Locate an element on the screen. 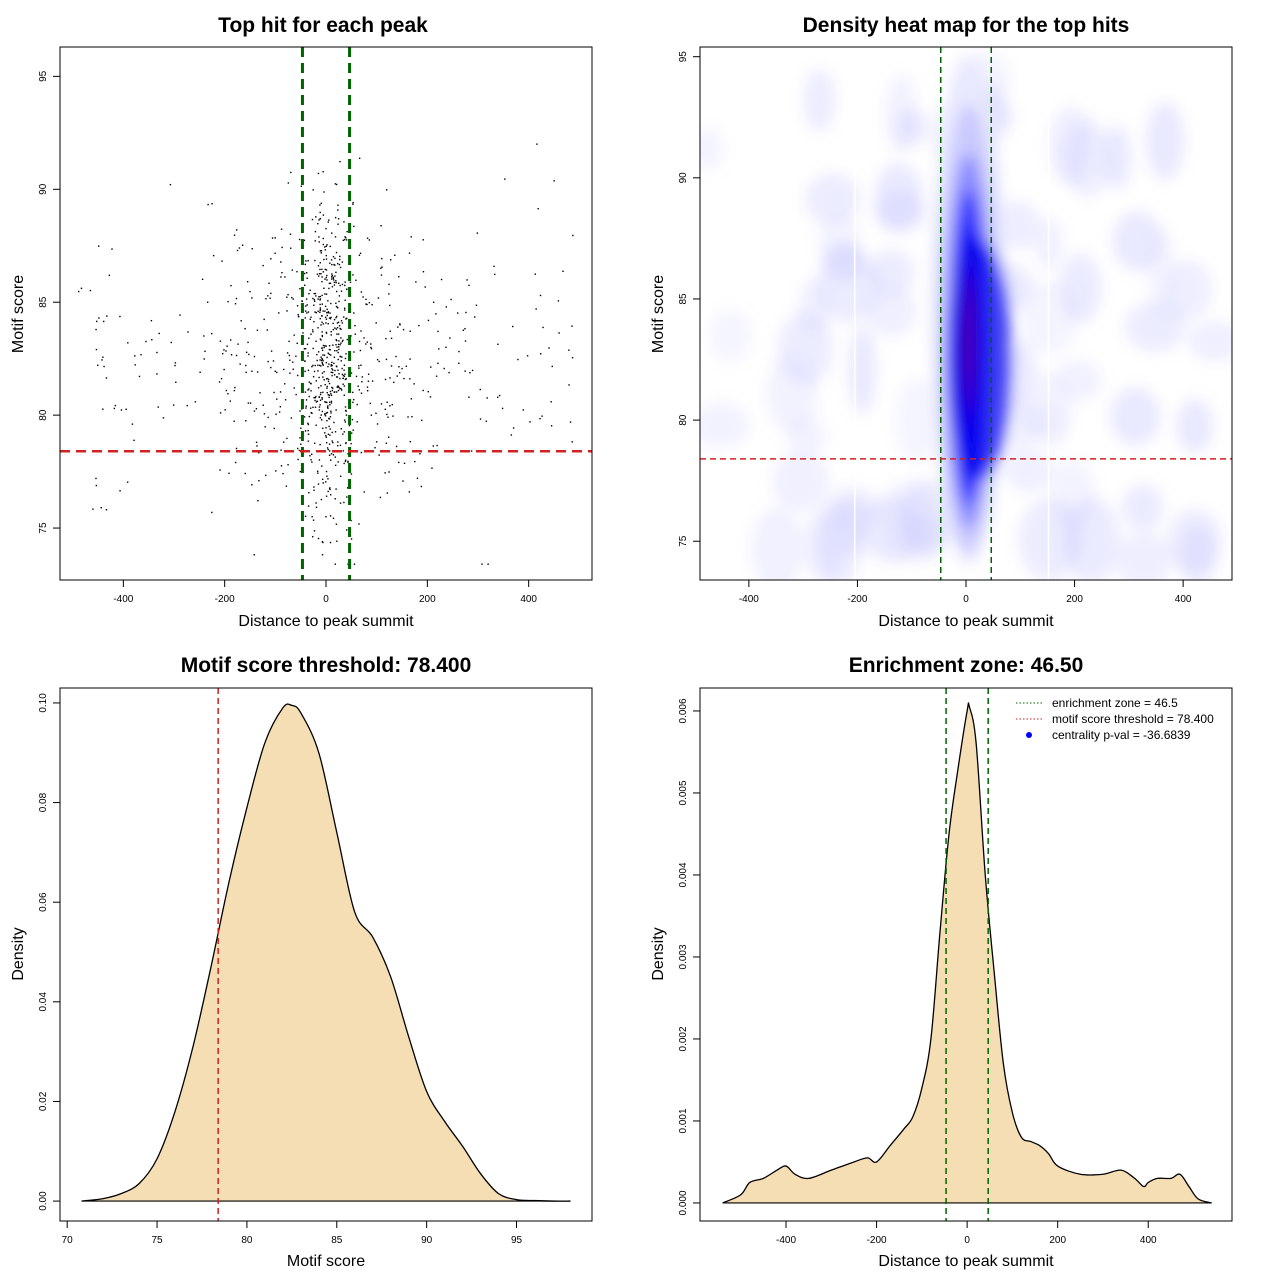 The image size is (1280, 1280). heatmap-y-label: Motif score is located at coordinates (658, 314).